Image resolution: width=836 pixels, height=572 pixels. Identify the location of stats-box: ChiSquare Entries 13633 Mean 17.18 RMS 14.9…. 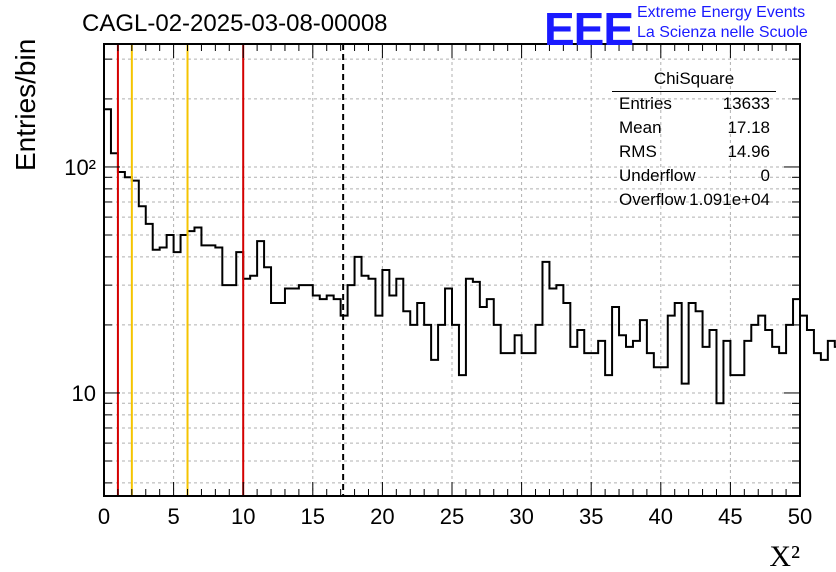
(694, 141).